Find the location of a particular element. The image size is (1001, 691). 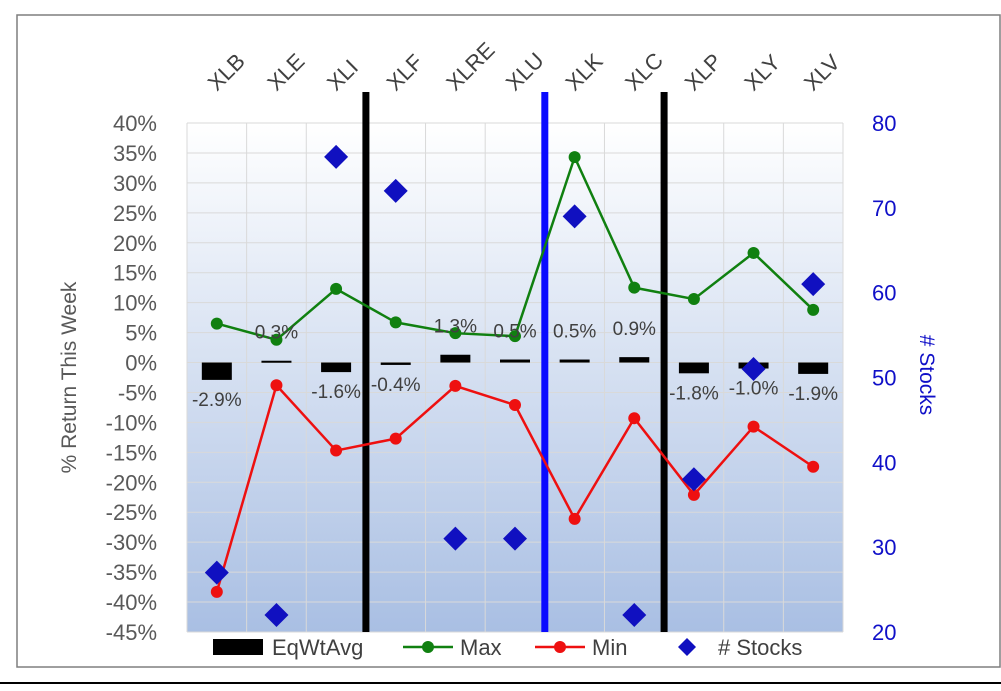

point-stocks-xlk is located at coordinates (574, 216).